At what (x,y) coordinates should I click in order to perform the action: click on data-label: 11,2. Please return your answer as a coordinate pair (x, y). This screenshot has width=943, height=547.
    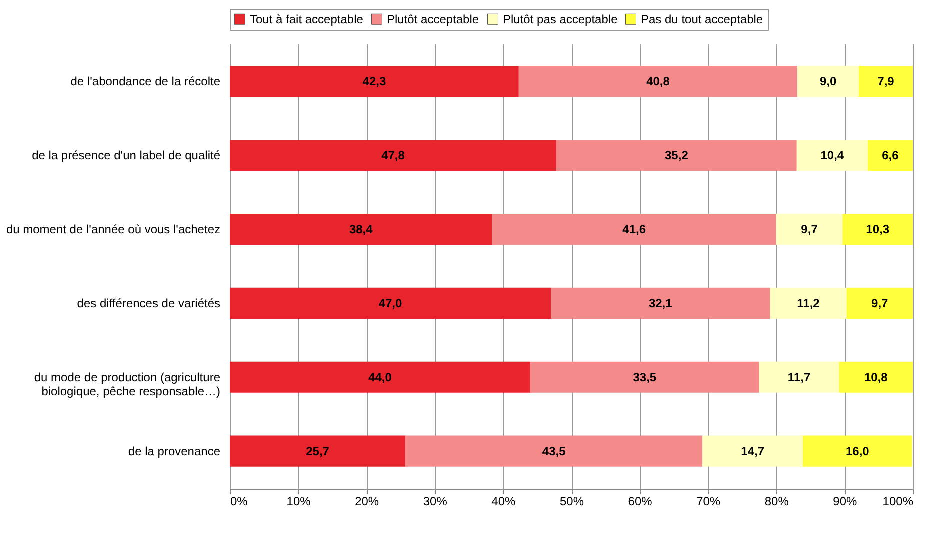
    Looking at the image, I should click on (808, 303).